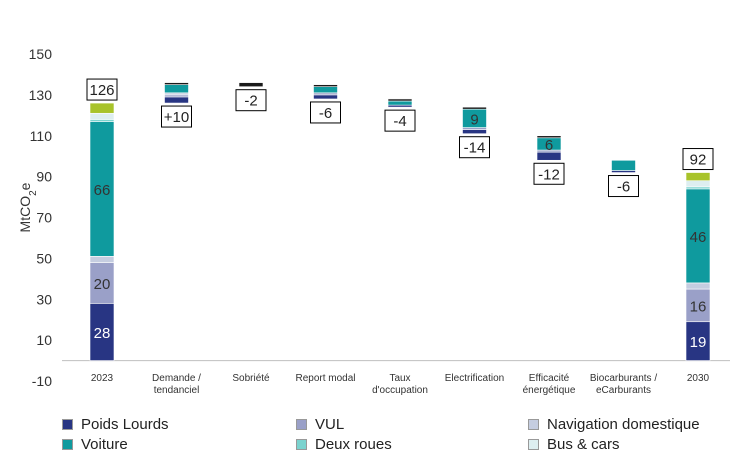  I want to click on segment-value-label: 19, so click(698, 342).